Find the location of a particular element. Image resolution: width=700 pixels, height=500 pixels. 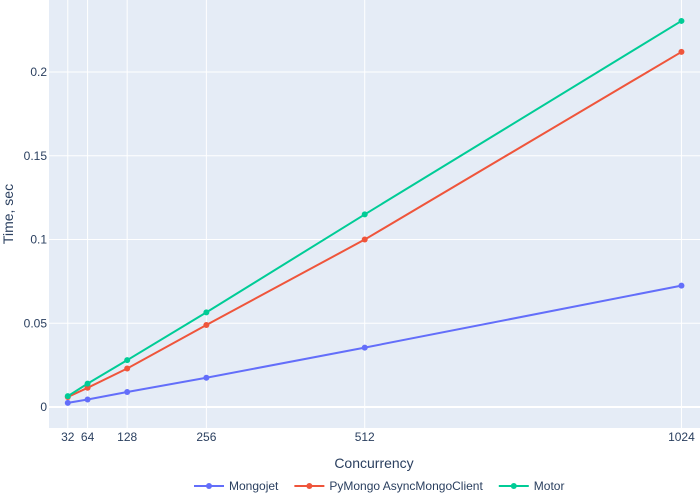

x-axis-title: Concurrency is located at coordinates (373, 463).